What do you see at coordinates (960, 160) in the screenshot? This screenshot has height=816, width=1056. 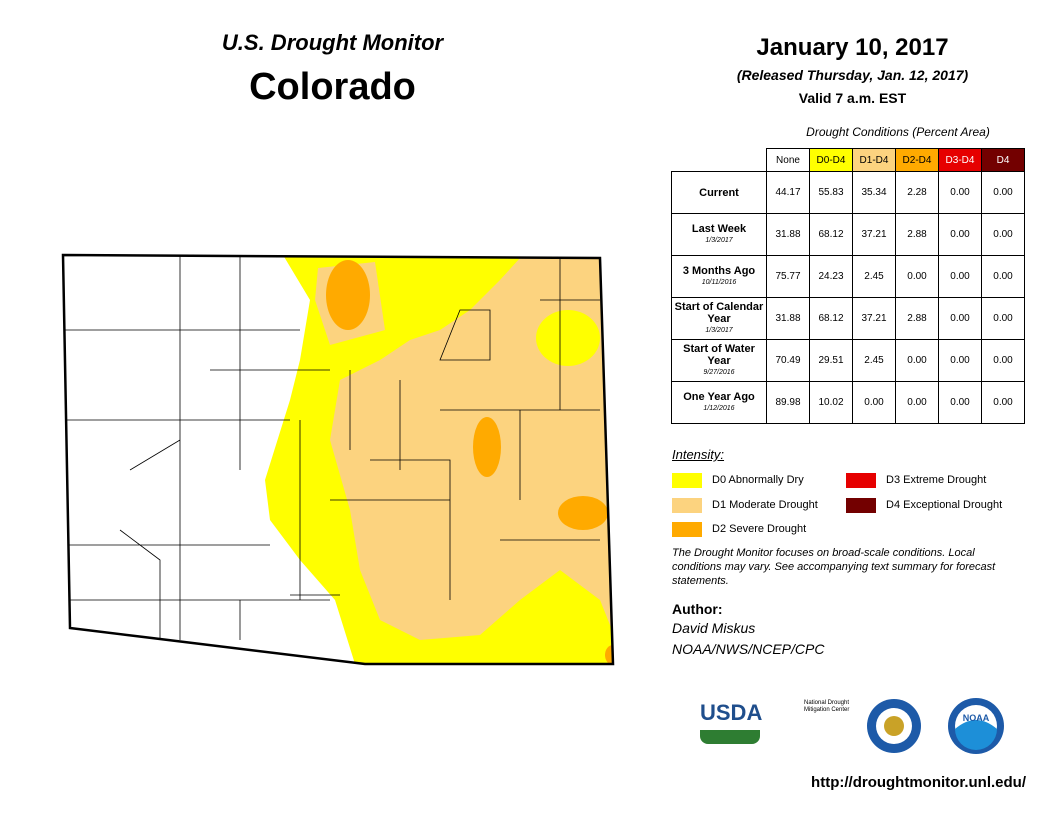 I see `column-header: D3-D4` at bounding box center [960, 160].